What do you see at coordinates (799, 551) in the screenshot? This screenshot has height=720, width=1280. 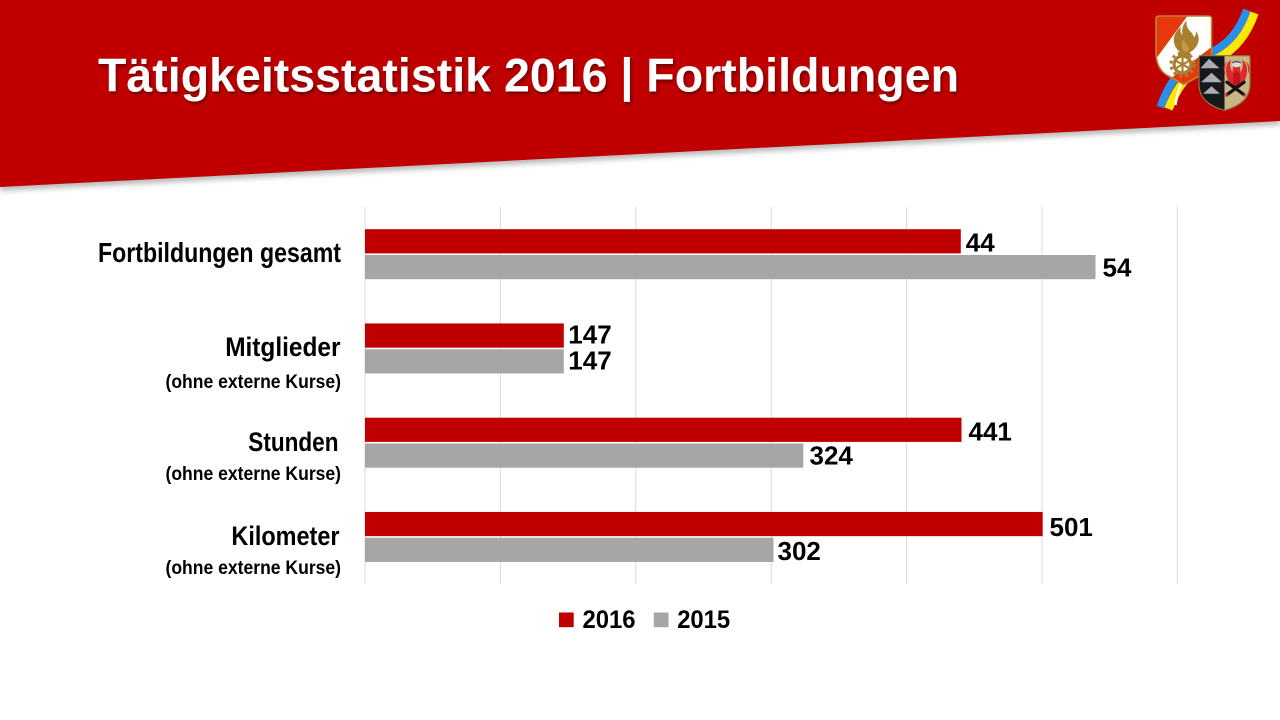 I see `svg-text: 302` at bounding box center [799, 551].